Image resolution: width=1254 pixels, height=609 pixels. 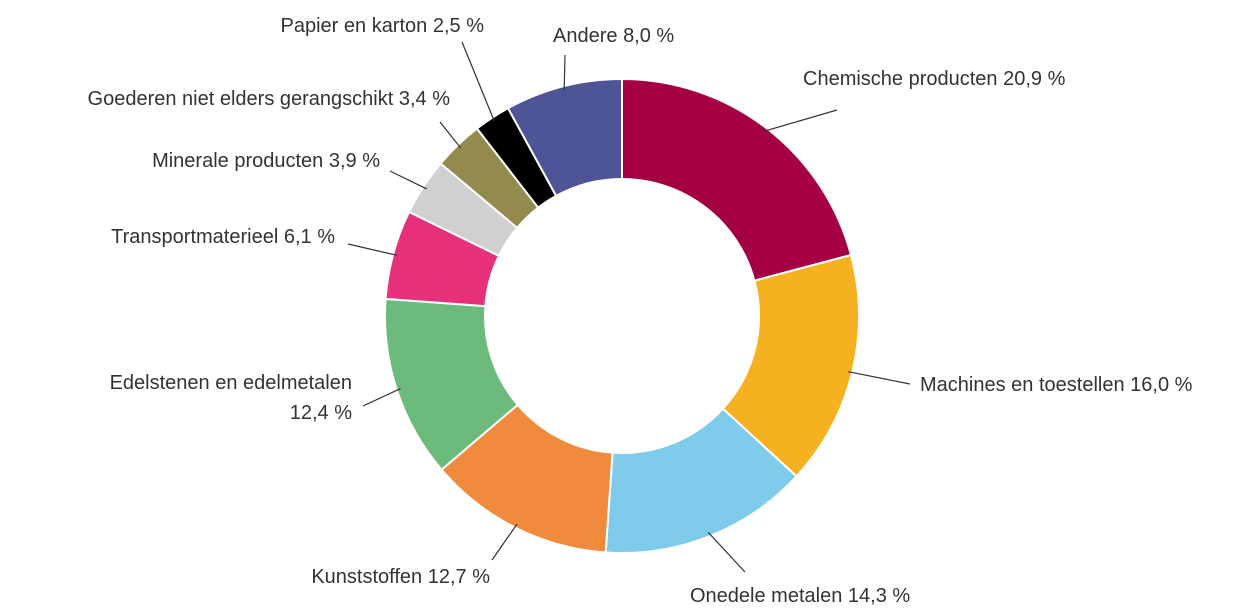 What do you see at coordinates (366, 577) in the screenshot?
I see `label-name: Kunststoffen` at bounding box center [366, 577].